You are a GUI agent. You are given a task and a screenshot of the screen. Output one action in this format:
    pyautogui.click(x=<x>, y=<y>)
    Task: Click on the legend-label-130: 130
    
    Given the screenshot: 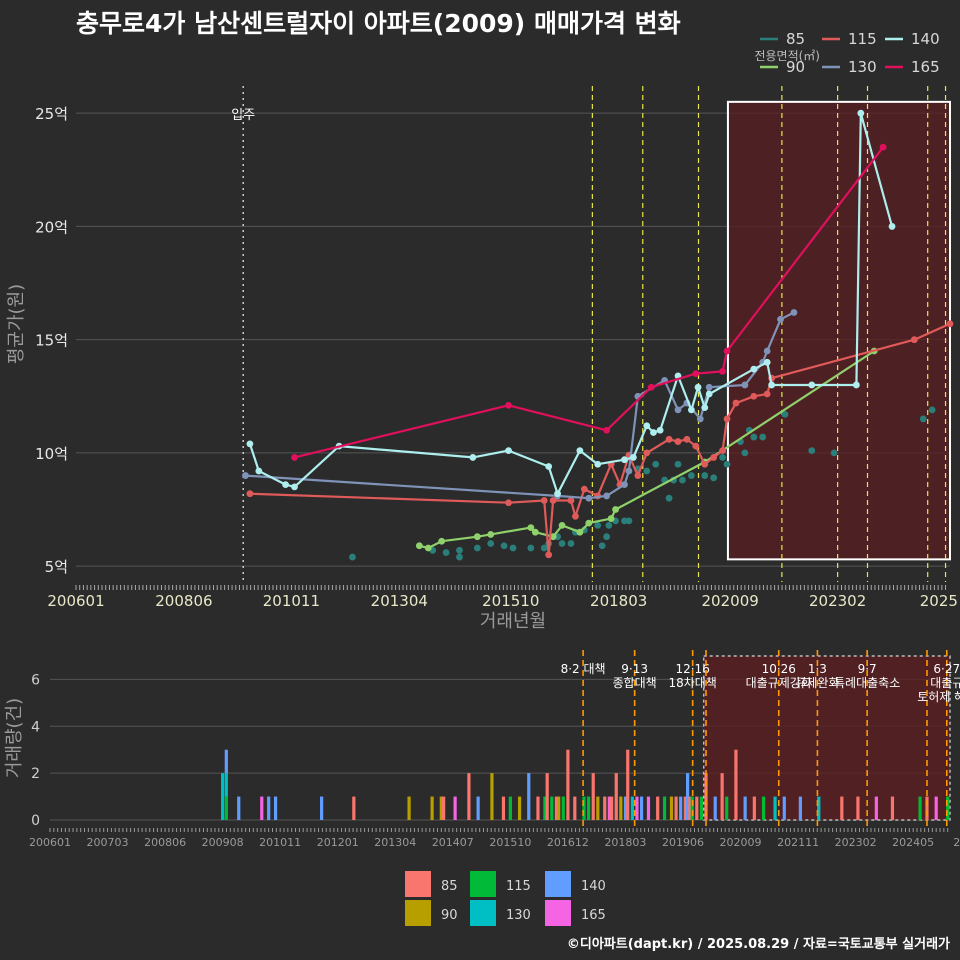 What is the action you would take?
    pyautogui.click(x=862, y=67)
    